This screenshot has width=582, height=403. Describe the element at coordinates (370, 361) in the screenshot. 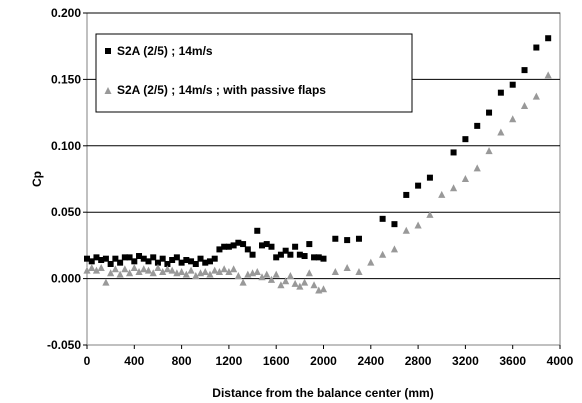

I see `x-tick-label: 2400` at that location.